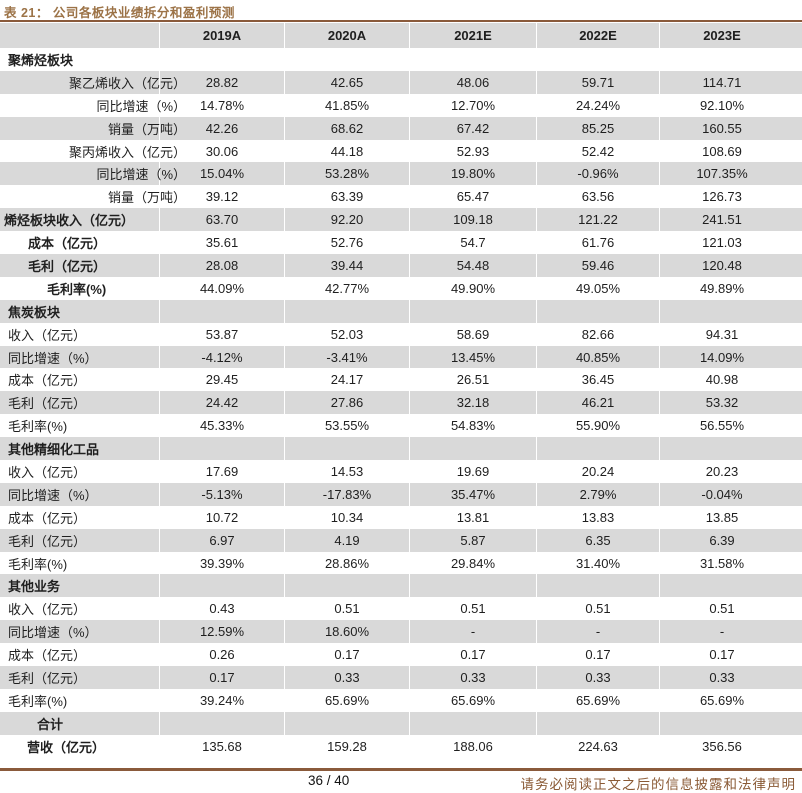 The height and width of the screenshot is (793, 802). What do you see at coordinates (222, 426) in the screenshot?
I see `value-cell: 45.33%` at bounding box center [222, 426].